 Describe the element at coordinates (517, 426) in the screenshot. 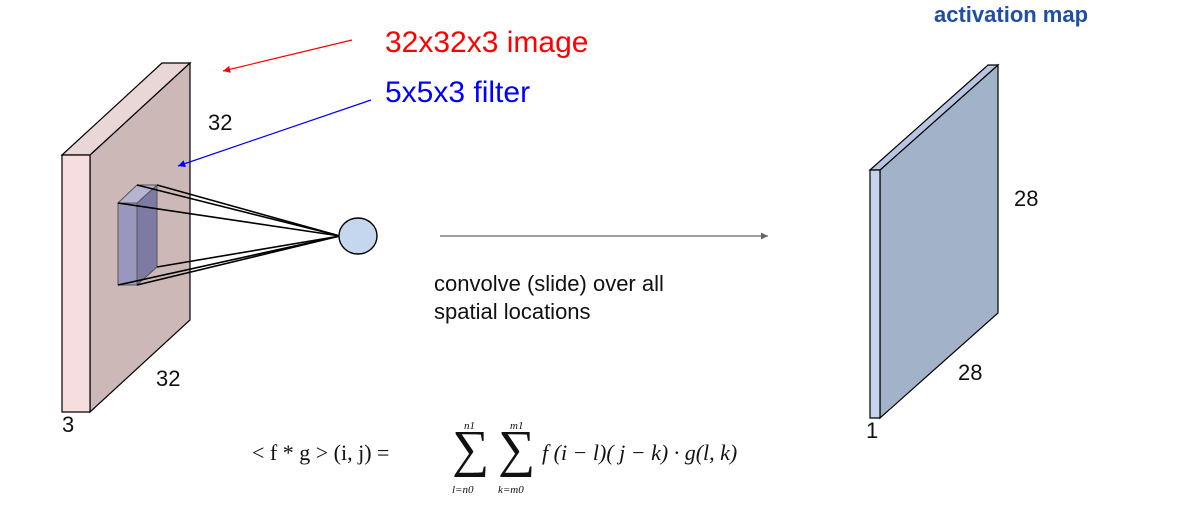

I see `formula-sum2-upper: m1` at that location.